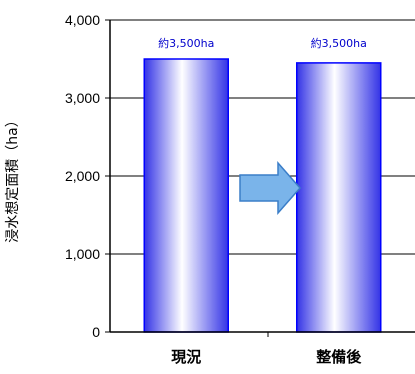 This screenshot has height=374, width=415. Describe the element at coordinates (82, 20) in the screenshot. I see `y-tick-label: 4,000` at that location.